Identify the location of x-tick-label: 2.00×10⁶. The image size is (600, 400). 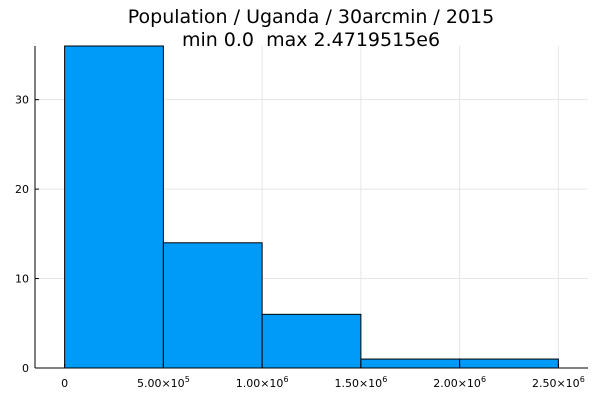
(459, 382).